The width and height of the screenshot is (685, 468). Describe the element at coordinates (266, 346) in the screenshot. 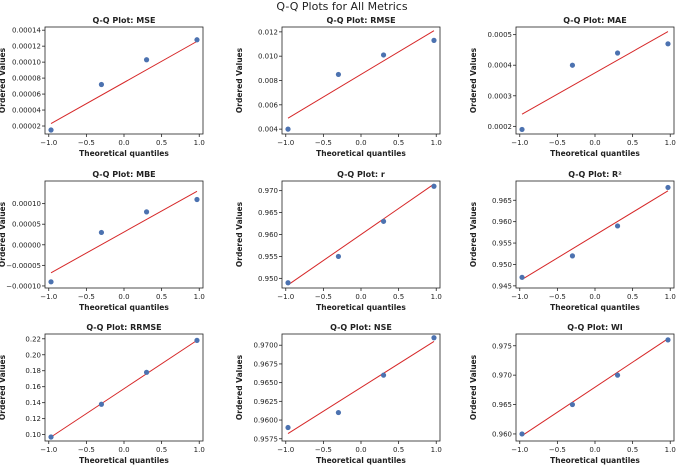

I see `y-tick-label: 0.9700` at that location.